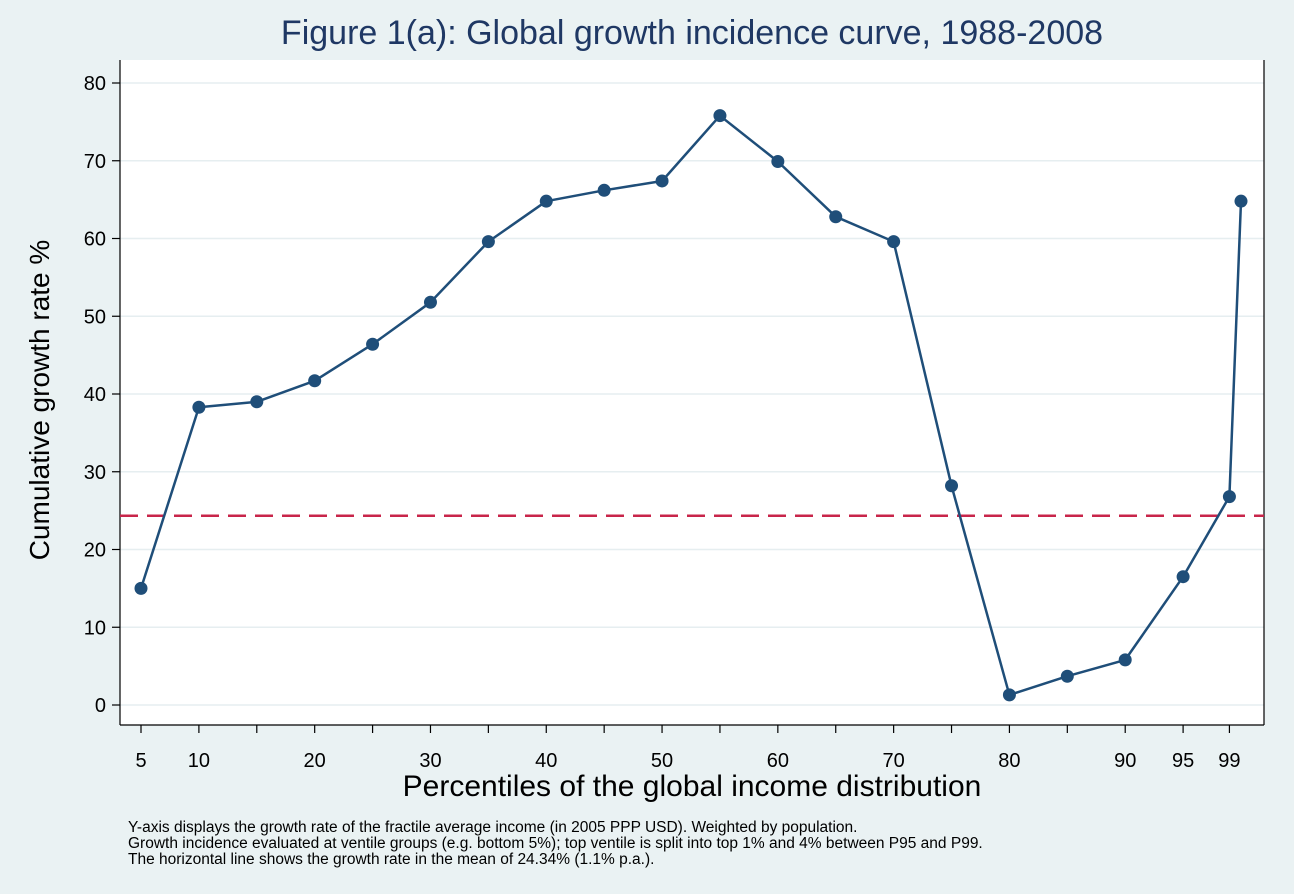  Describe the element at coordinates (546, 761) in the screenshot. I see `x-tick-label: 40` at that location.